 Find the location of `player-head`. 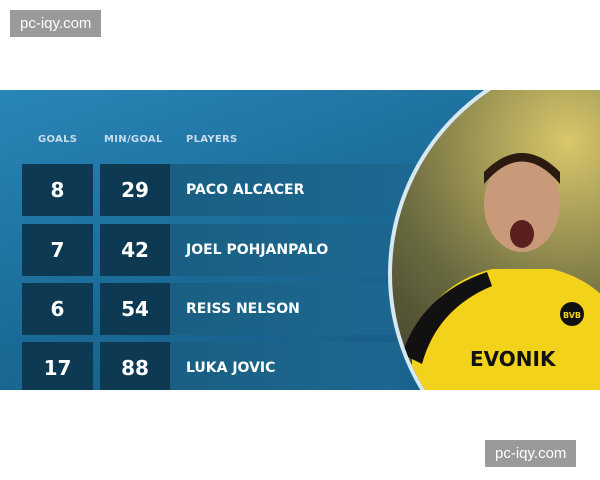

player-head is located at coordinates (522, 204).